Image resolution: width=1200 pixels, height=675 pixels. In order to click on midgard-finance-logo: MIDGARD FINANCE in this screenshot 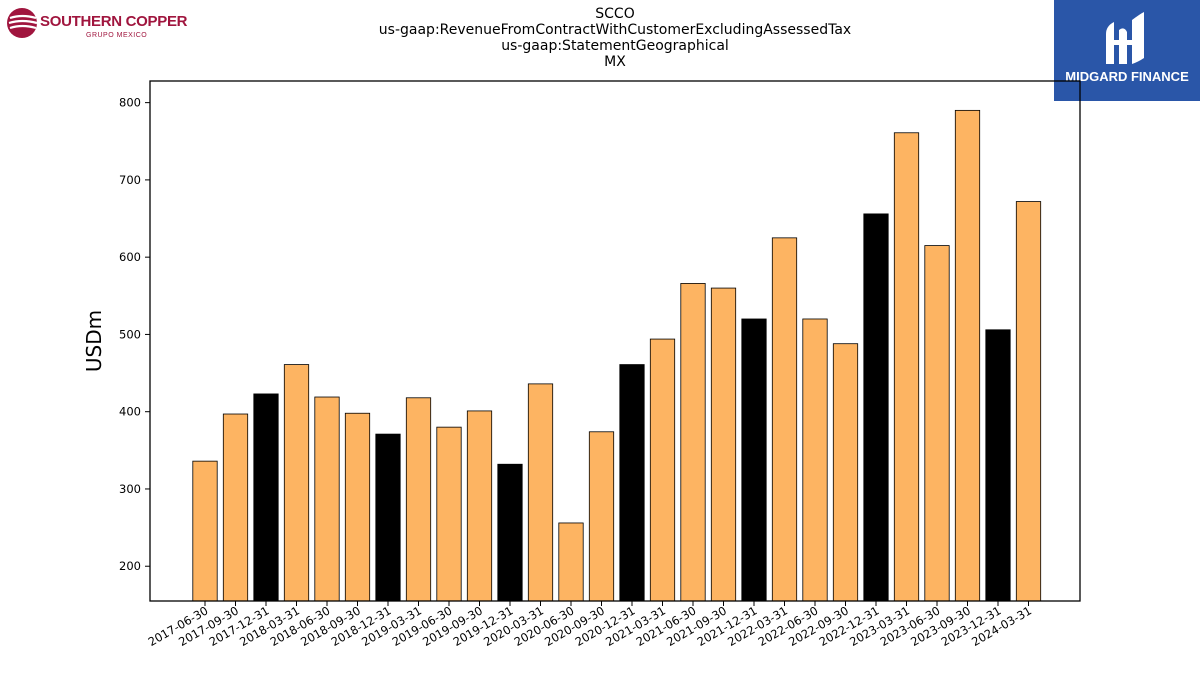, I will do `click(1127, 50)`.